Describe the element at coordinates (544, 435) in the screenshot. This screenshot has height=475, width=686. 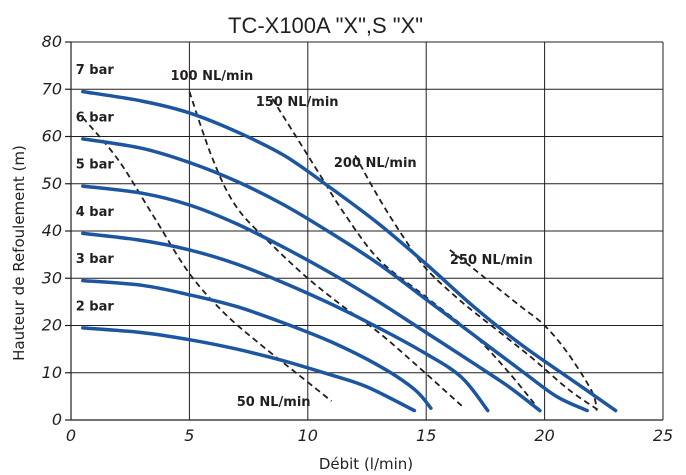
I see `x-tick-label: 20` at that location.